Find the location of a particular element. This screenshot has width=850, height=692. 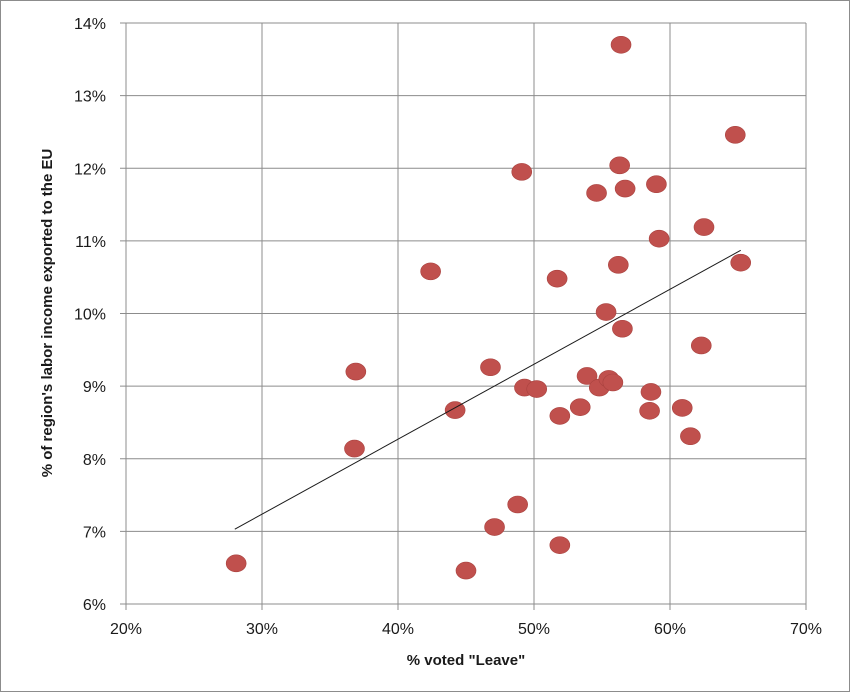

y-tick-labels: 6% 7% 8% 9% 10% 11% 12% 13% 14% is located at coordinates (90, 315).